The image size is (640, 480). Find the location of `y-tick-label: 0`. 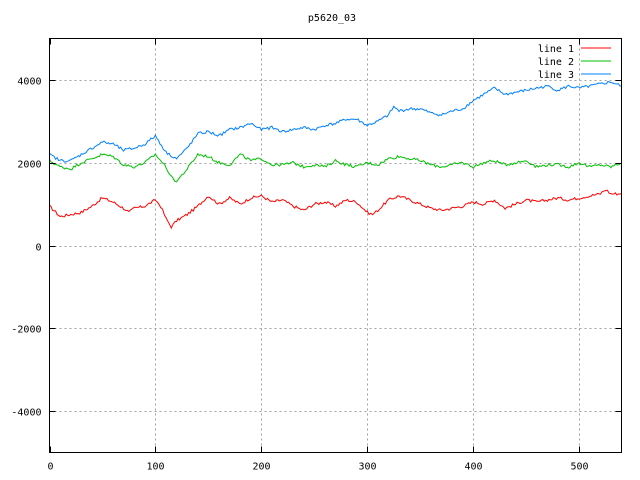

y-tick-label: 0 is located at coordinates (38, 248).